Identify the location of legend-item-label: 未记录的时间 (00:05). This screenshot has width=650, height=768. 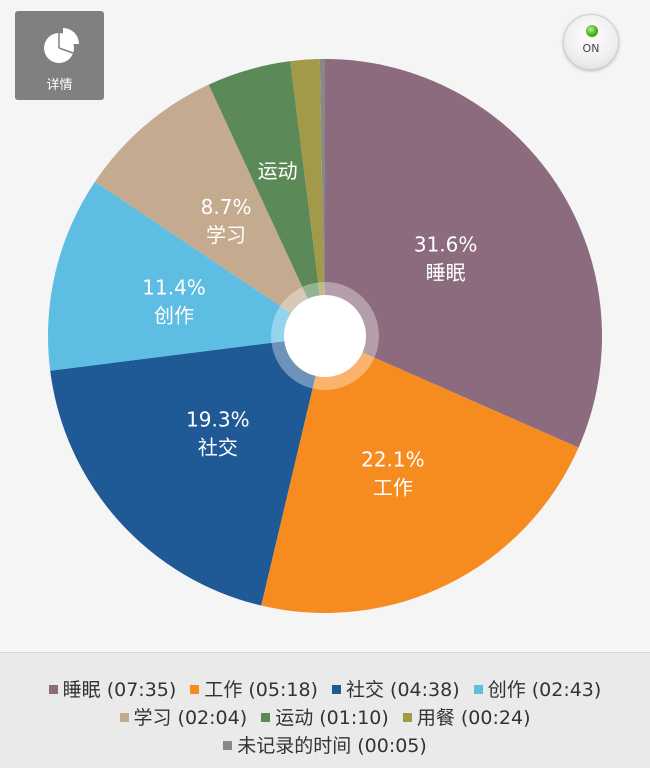
(332, 746).